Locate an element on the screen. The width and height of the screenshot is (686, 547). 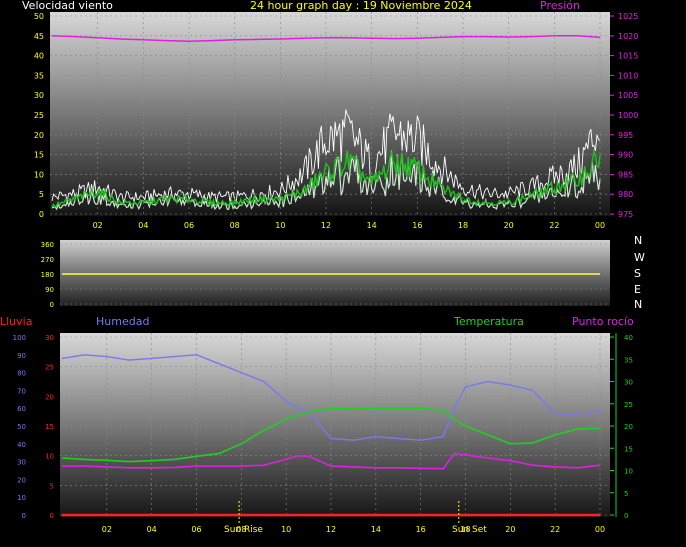
rain-y-tick-label: 30 is located at coordinates (49, 338).